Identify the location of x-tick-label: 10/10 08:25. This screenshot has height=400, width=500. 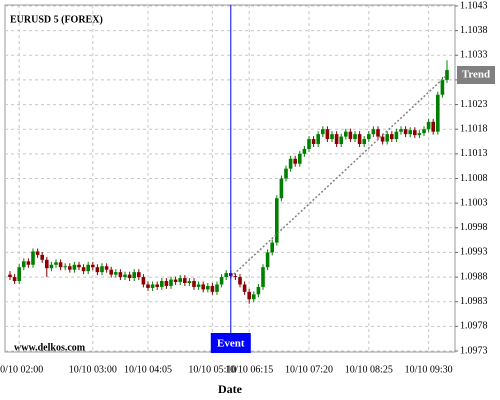
(369, 369).